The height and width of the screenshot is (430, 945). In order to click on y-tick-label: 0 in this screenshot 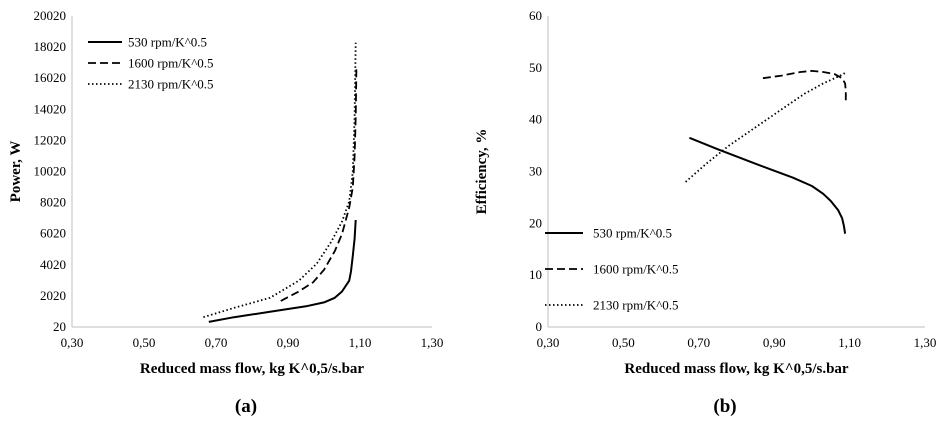, I will do `click(539, 326)`.